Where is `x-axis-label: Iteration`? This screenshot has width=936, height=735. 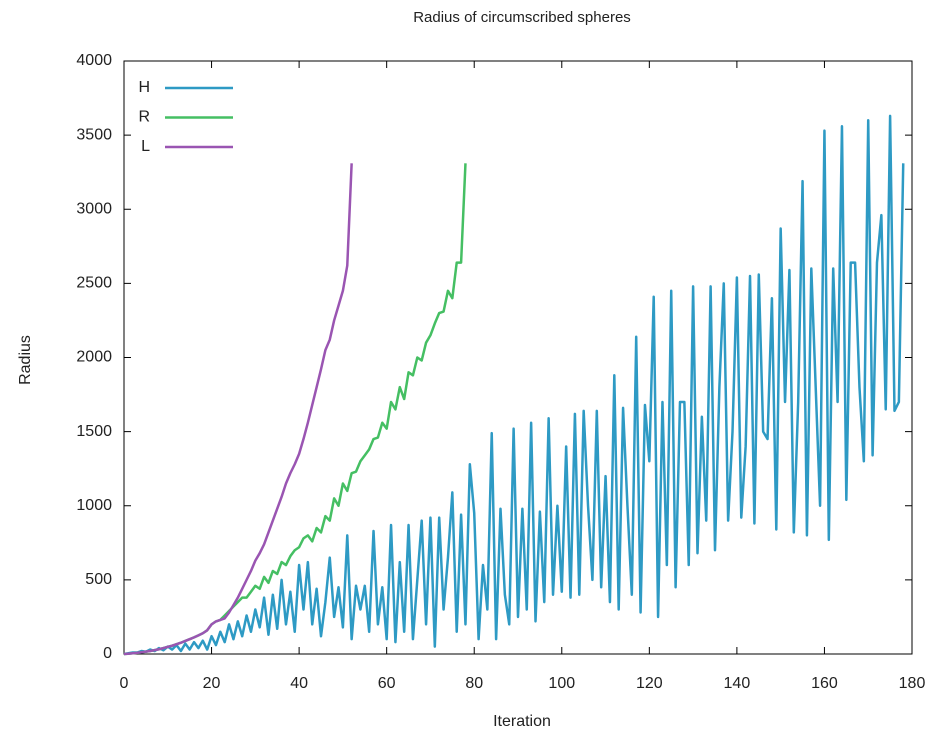 x-axis-label: Iteration is located at coordinates (522, 721).